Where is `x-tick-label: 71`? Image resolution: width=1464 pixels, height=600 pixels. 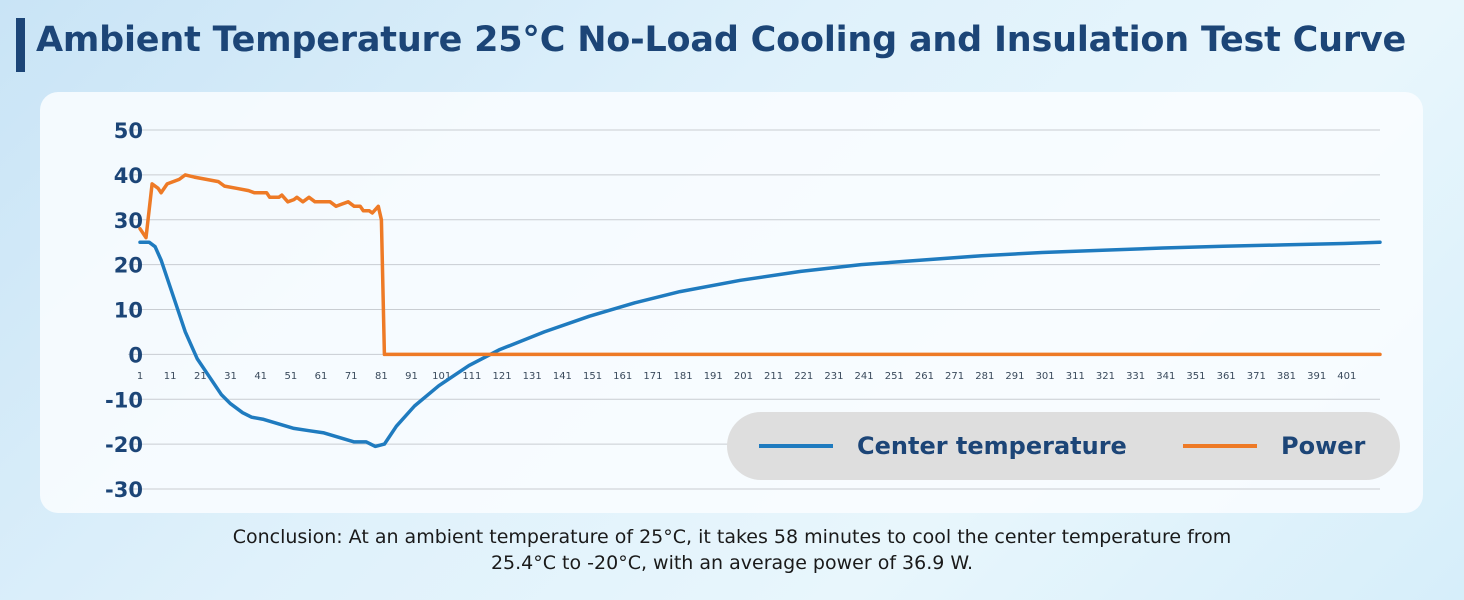
x-tick-label: 71 is located at coordinates (351, 376).